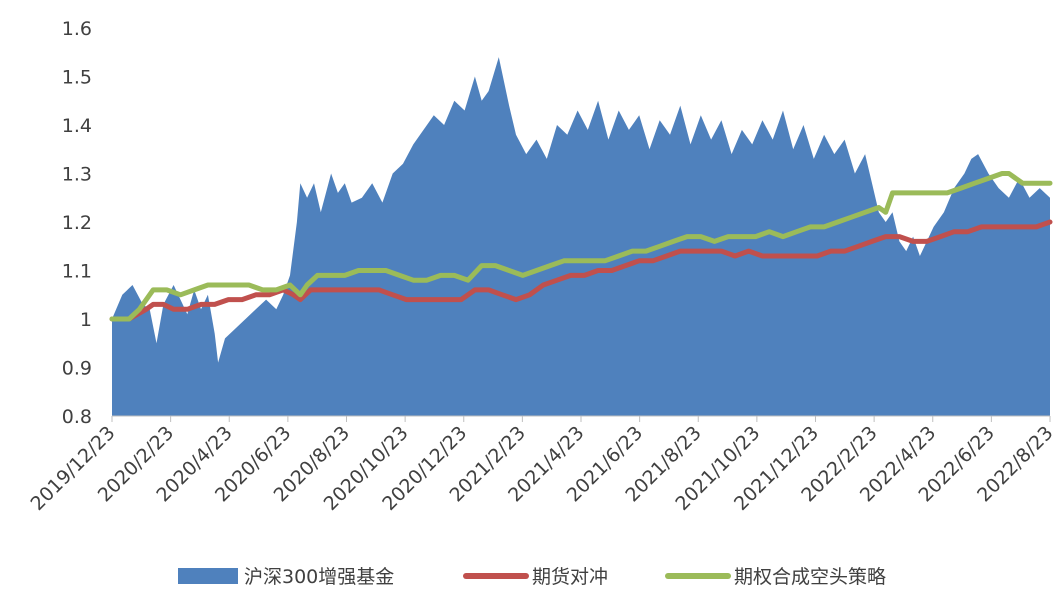 Image resolution: width=1062 pixels, height=600 pixels. I want to click on y-tick-label: 1.2, so click(77, 223).